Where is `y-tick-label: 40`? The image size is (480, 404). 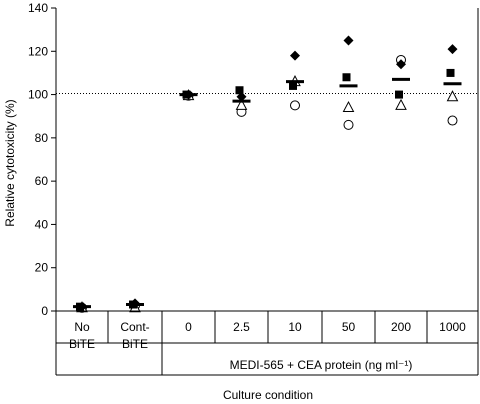 y-tick-label: 40 is located at coordinates (42, 224).